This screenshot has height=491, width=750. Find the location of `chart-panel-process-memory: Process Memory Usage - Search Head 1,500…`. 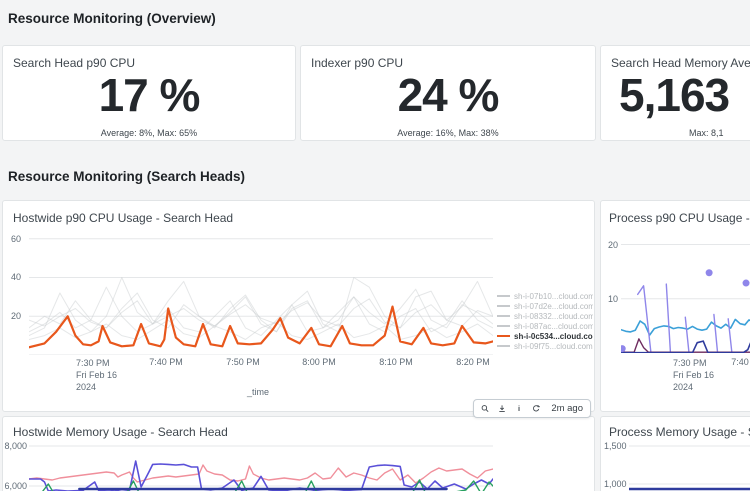

chart-panel-process-memory: Process Memory Usage - Search Head 1,500… is located at coordinates (675, 453).